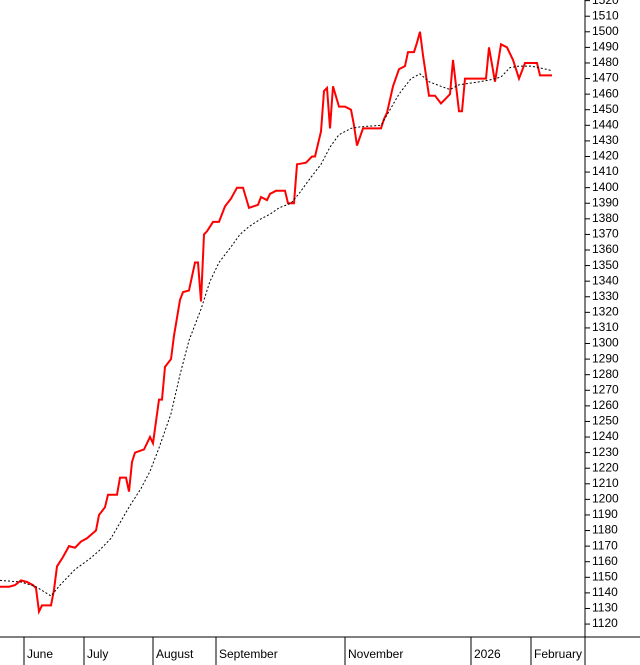 Image resolution: width=640 pixels, height=665 pixels. I want to click on y-tick-label: 1350, so click(605, 265).